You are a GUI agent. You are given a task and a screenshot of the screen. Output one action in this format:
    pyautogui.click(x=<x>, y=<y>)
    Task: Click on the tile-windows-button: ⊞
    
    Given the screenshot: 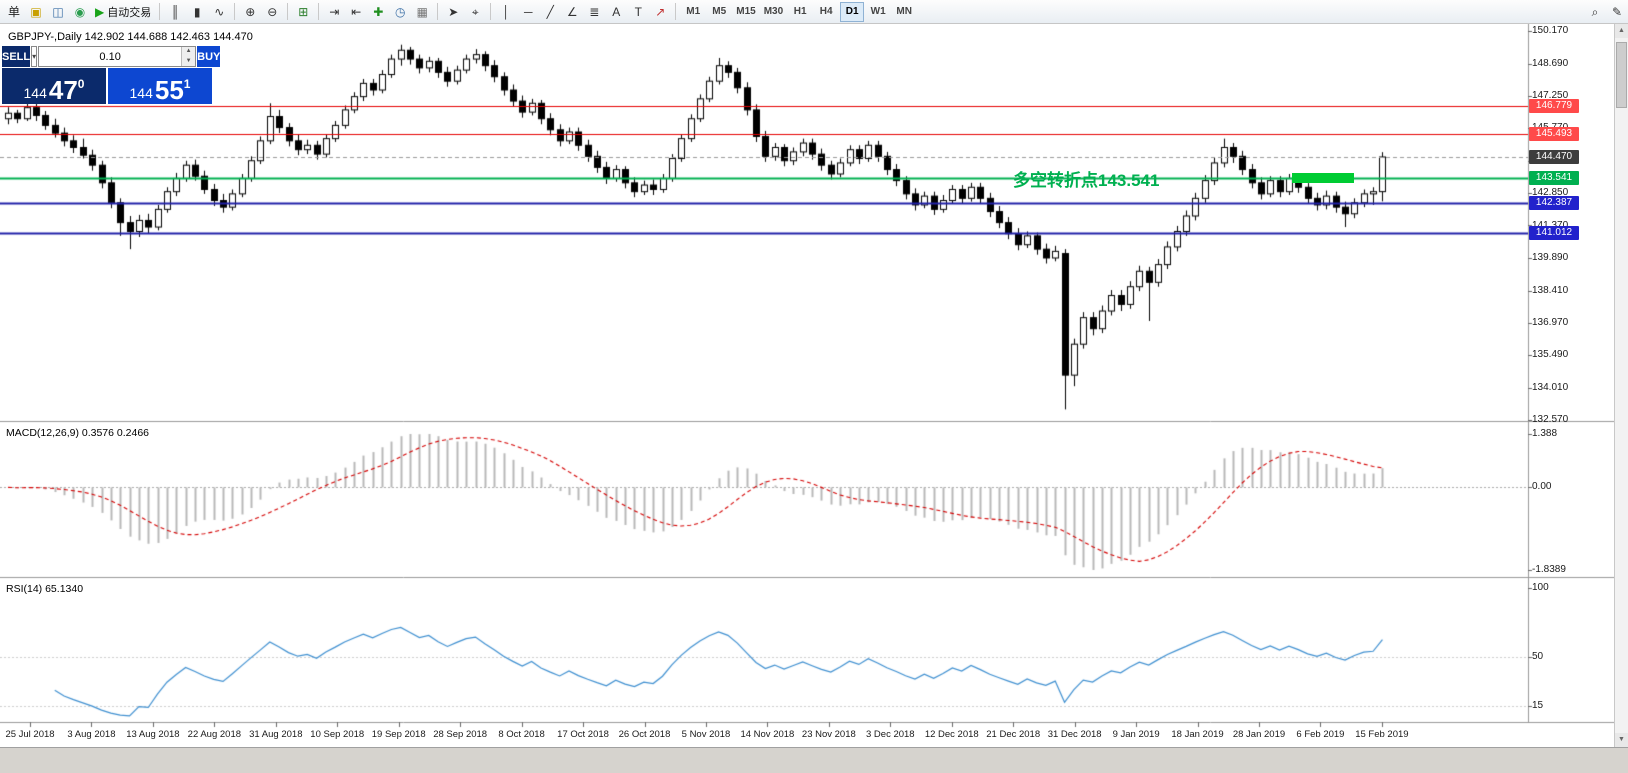 What is the action you would take?
    pyautogui.click(x=303, y=12)
    